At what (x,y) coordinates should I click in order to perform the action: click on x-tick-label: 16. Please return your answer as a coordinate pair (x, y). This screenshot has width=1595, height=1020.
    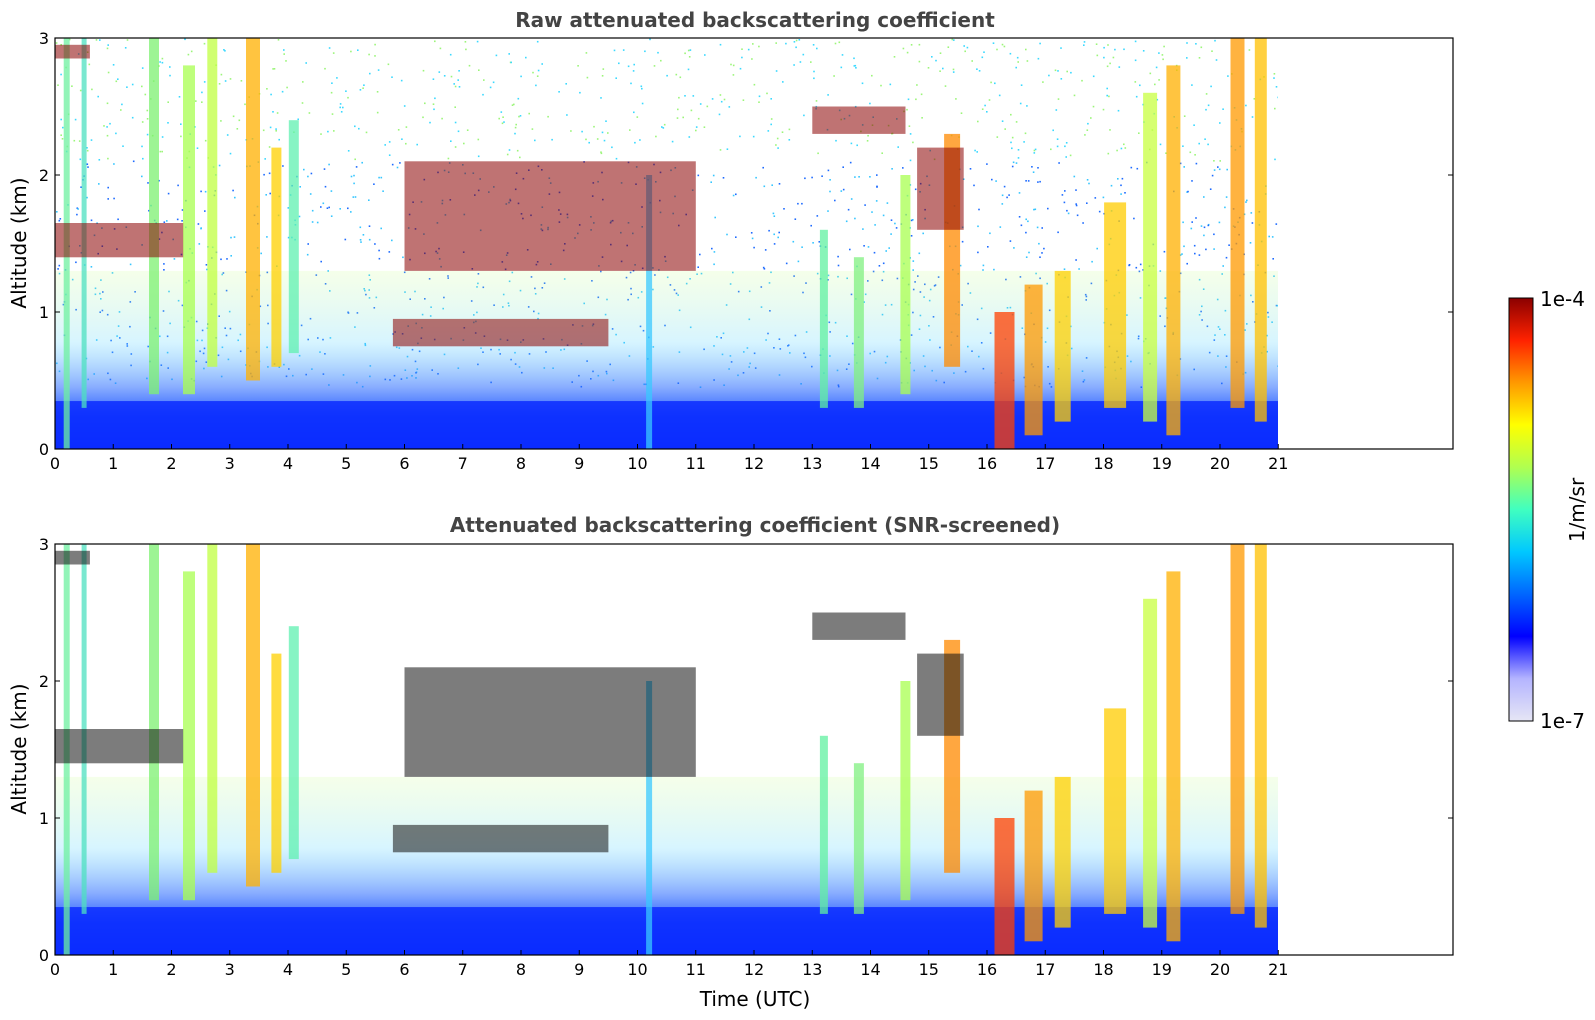
    Looking at the image, I should click on (987, 969).